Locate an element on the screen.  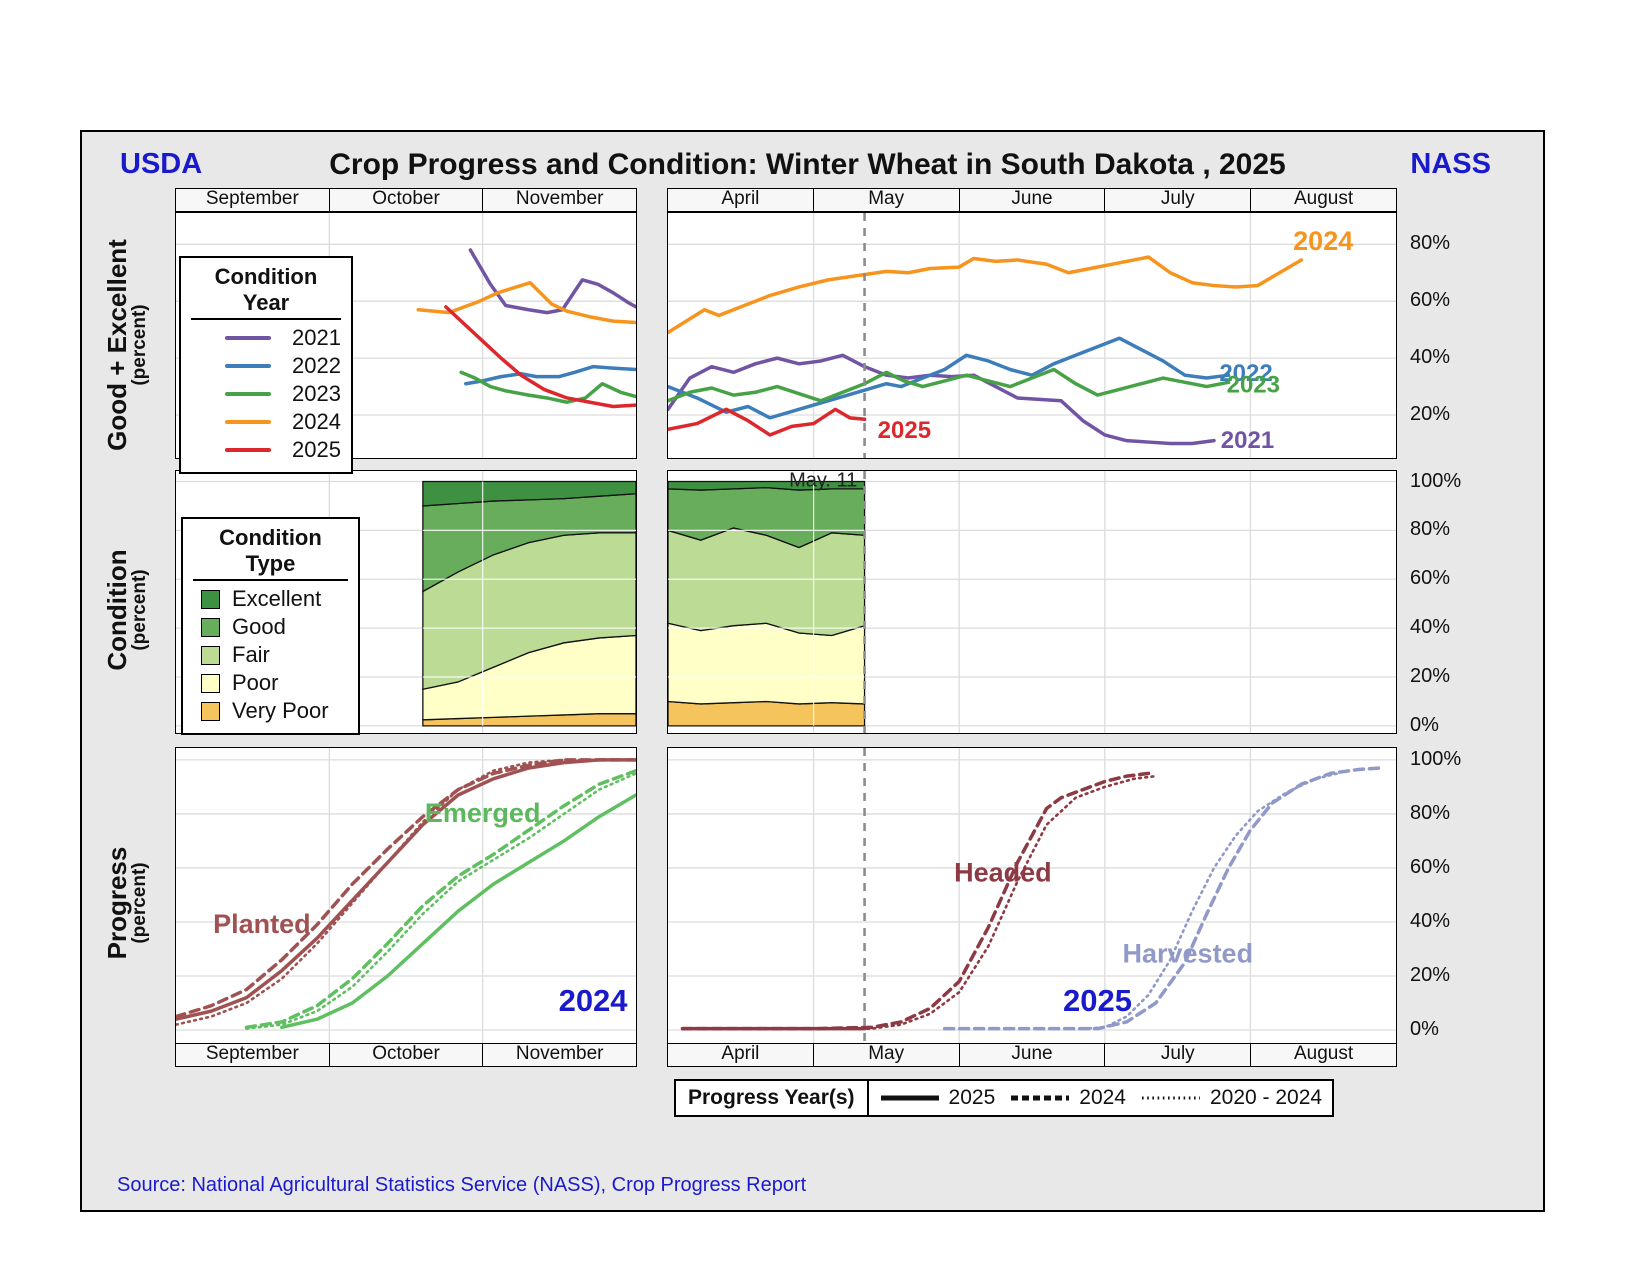
progress-legend-label-2024: 2024 is located at coordinates (1102, 1097).